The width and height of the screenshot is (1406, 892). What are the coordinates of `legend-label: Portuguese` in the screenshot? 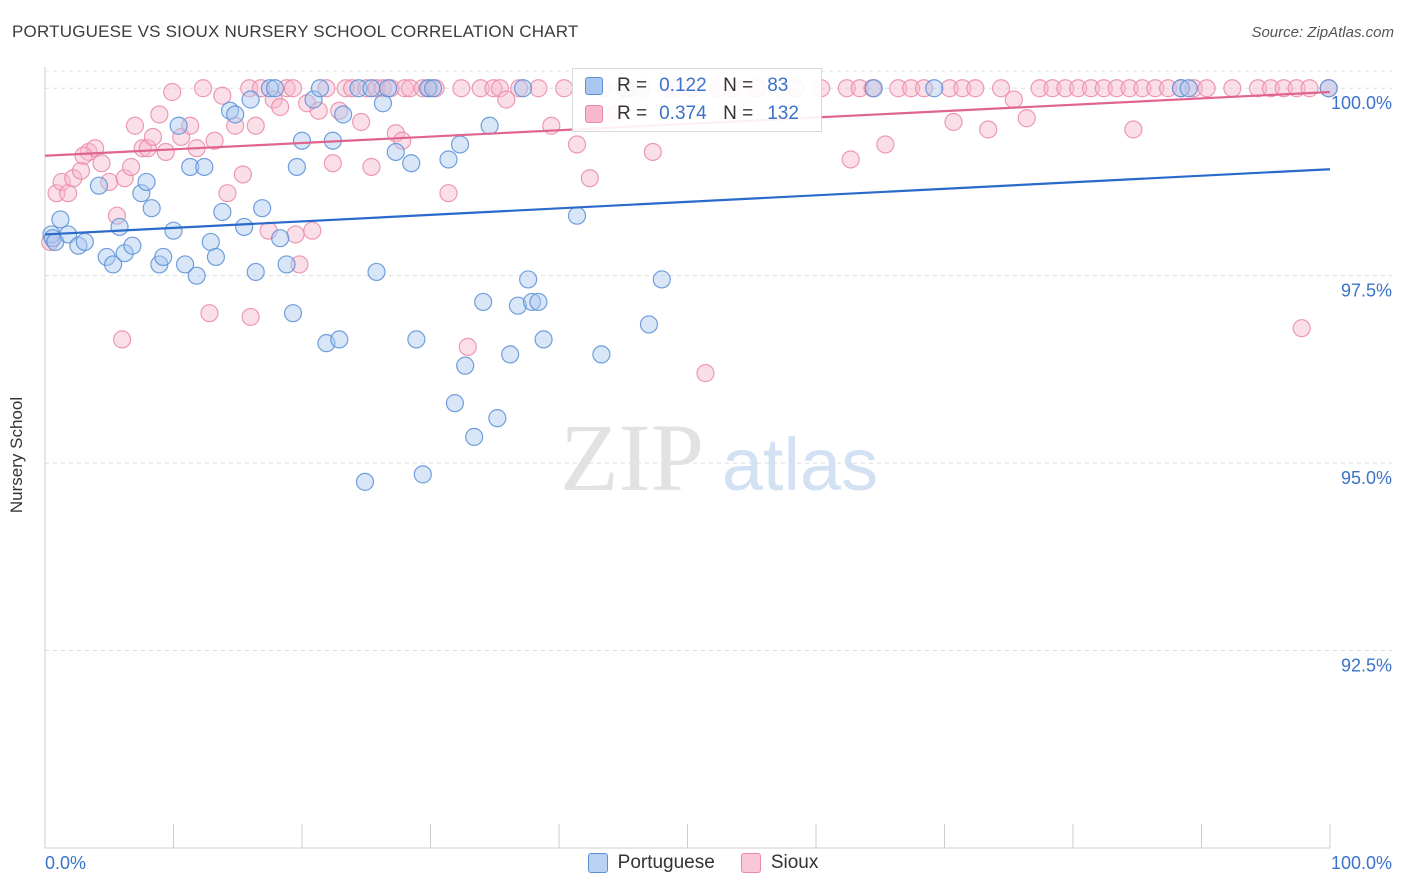 It's located at (666, 862).